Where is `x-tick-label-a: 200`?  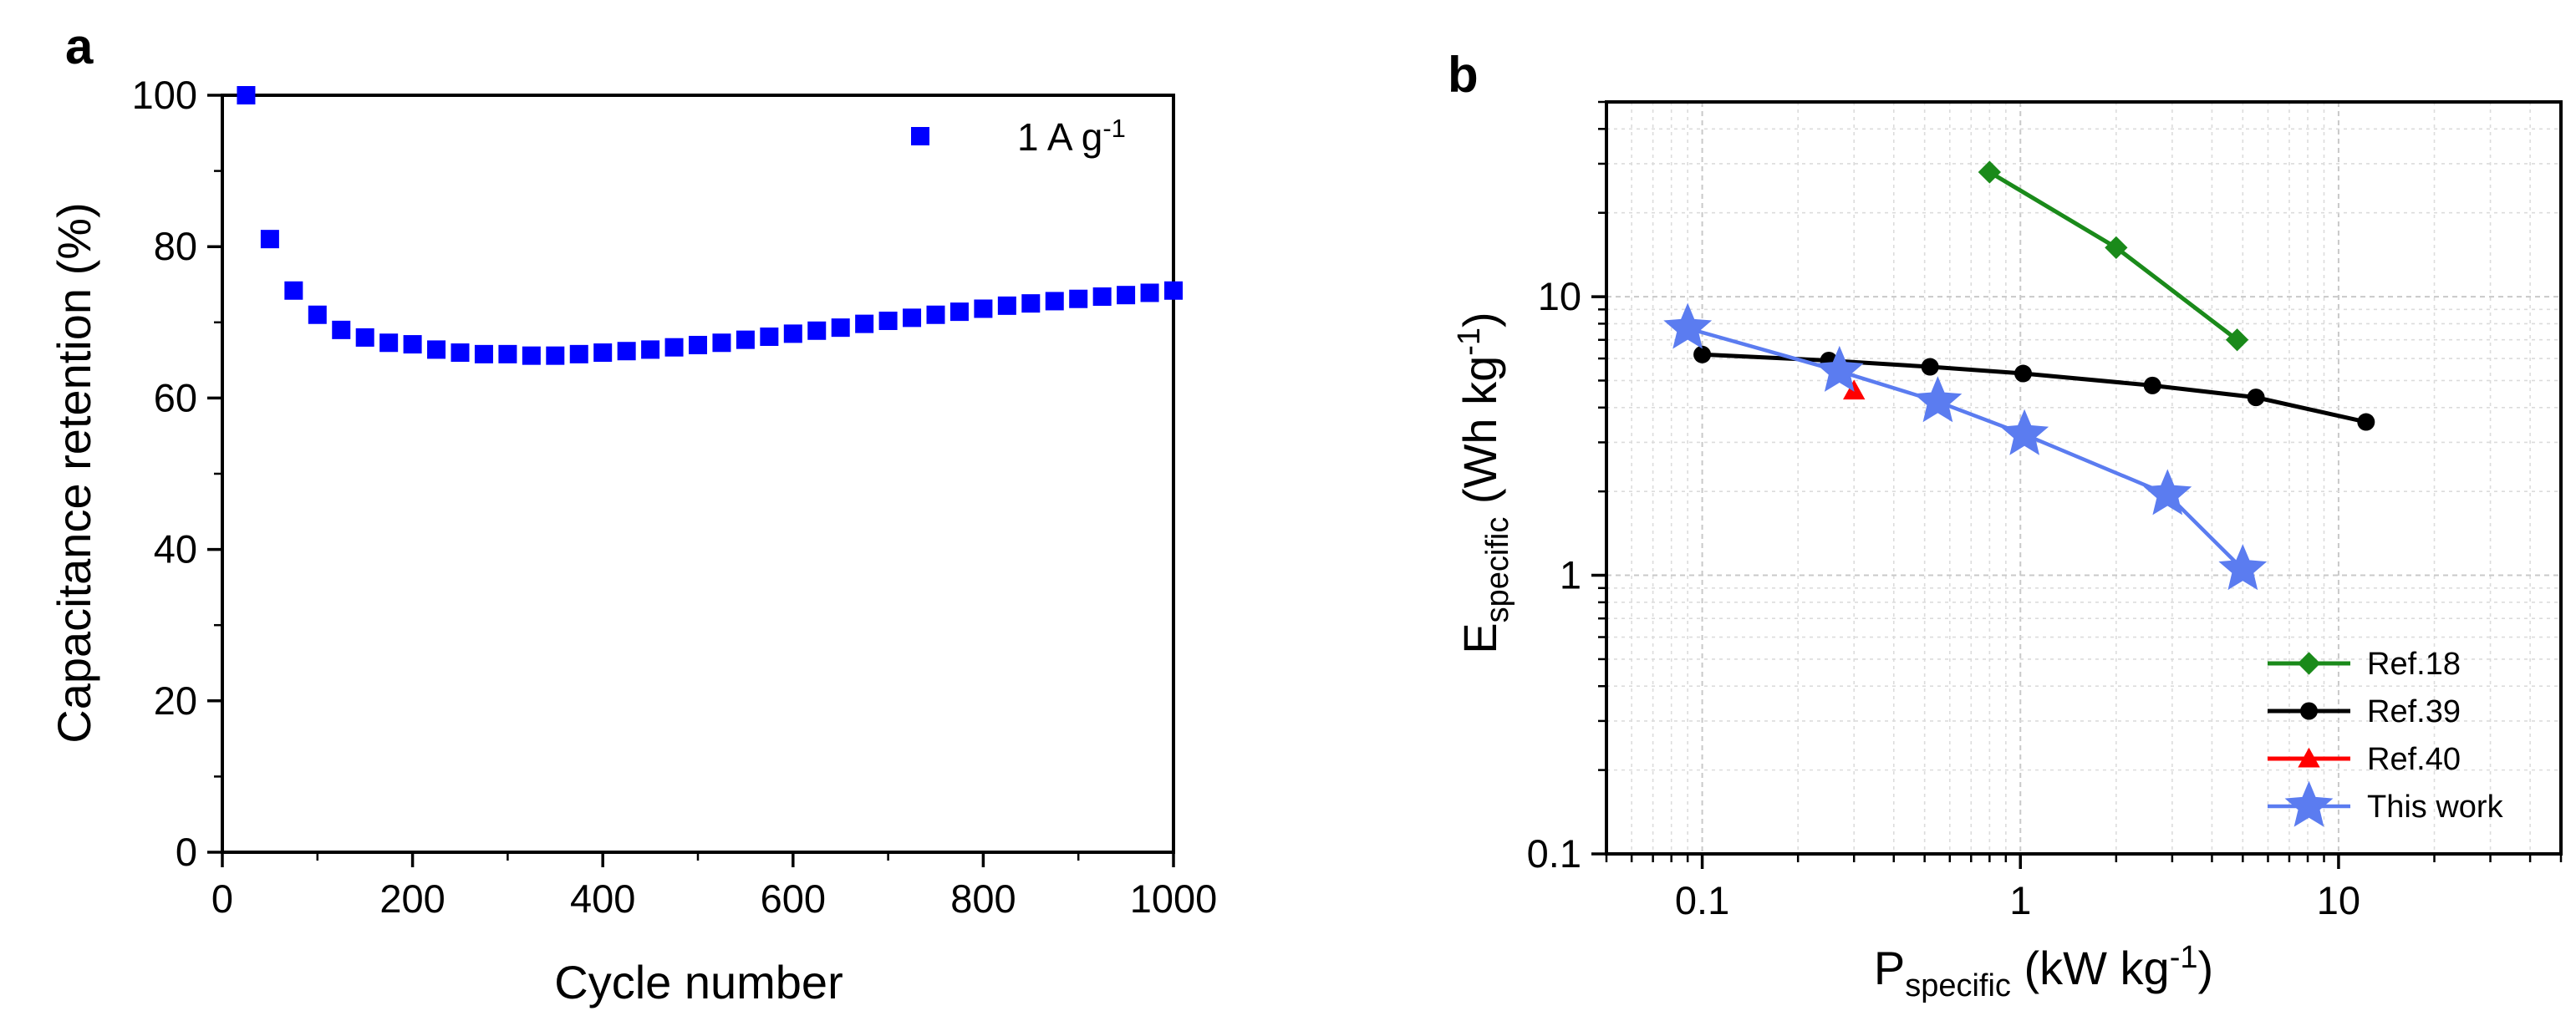 x-tick-label-a: 200 is located at coordinates (412, 898).